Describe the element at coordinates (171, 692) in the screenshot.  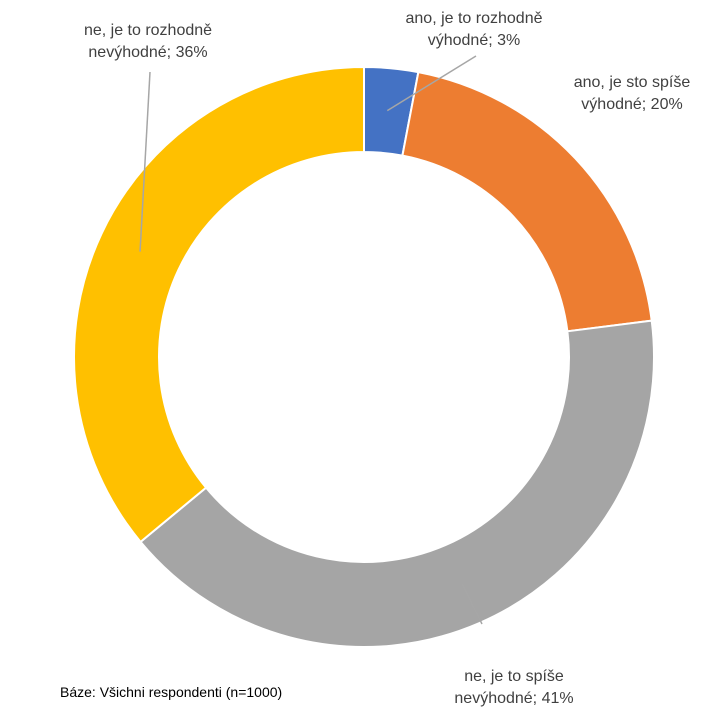
I see `base-note: Báze: Všichni respondenti (n=1000)` at that location.